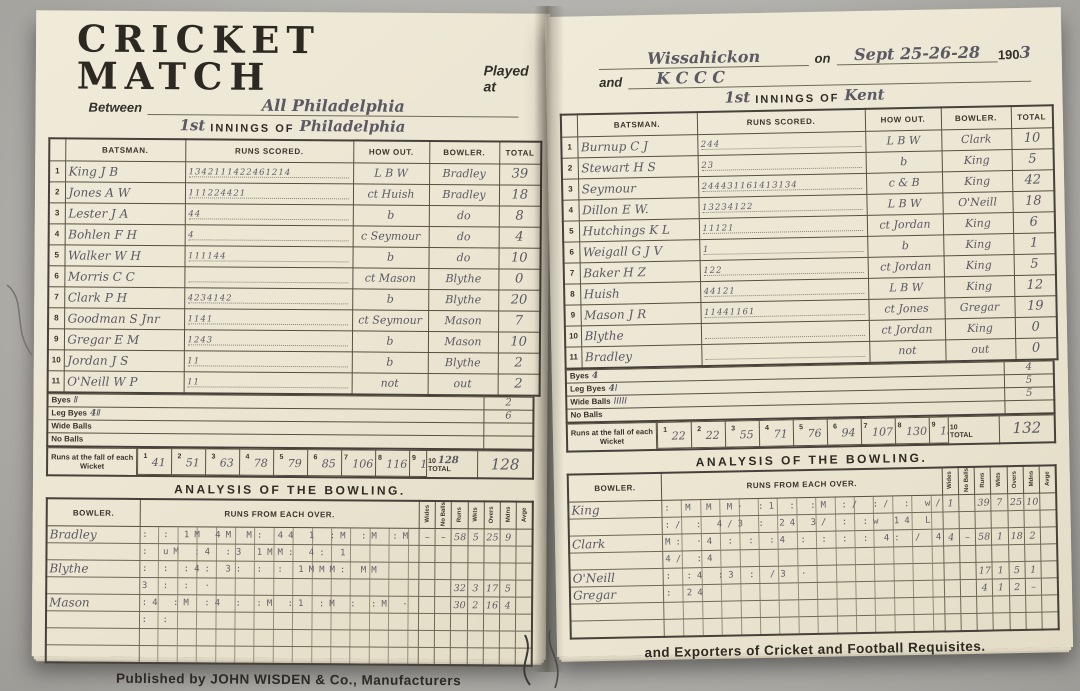 Image resolution: width=1080 pixels, height=691 pixels. I want to click on row-number: 2, so click(57, 192).